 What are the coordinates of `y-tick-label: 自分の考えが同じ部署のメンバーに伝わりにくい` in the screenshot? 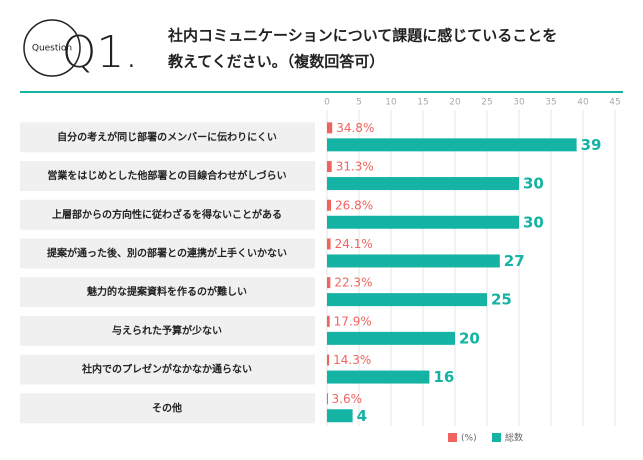 It's located at (167, 136).